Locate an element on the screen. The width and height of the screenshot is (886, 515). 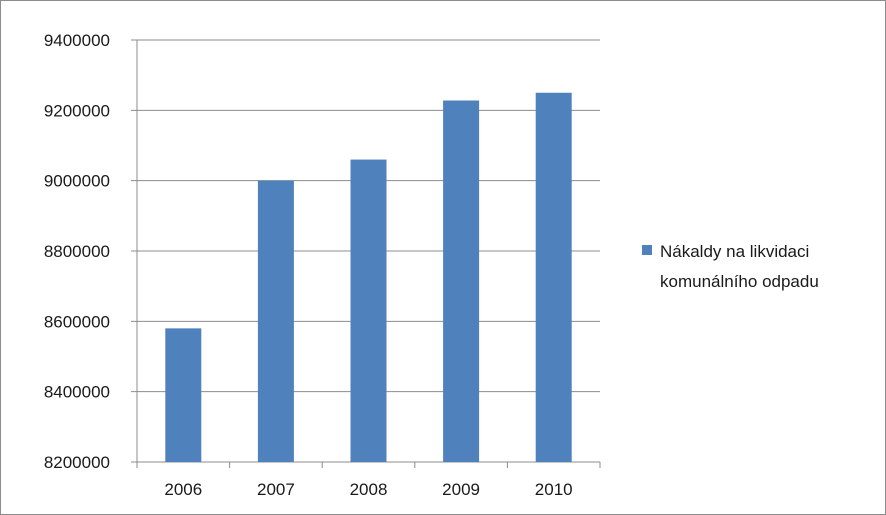
bar-2006 is located at coordinates (183, 395).